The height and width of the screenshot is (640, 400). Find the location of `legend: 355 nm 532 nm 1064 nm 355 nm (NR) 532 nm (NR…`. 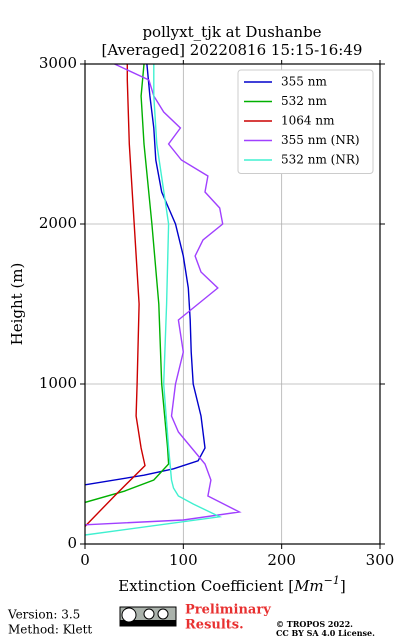

legend: 355 nm 532 nm 1064 nm 355 nm (NR) 532 nm (NR… is located at coordinates (305, 121).